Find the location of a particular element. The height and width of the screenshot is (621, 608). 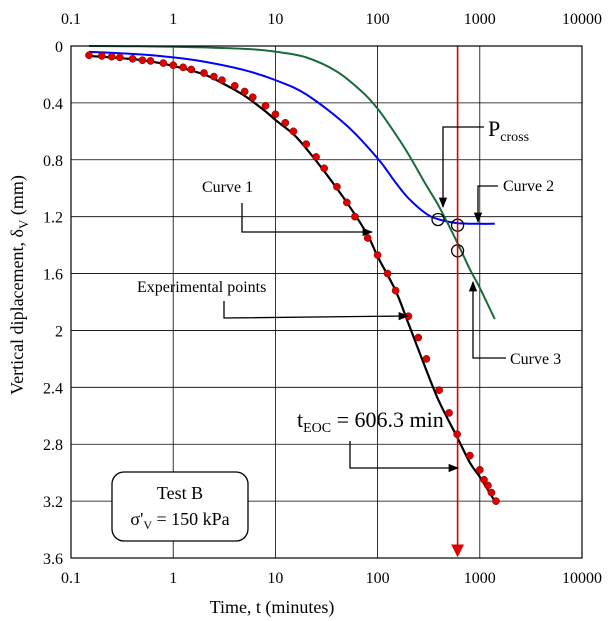

test-stress: σ'V = 150 kPa is located at coordinates (179, 520).